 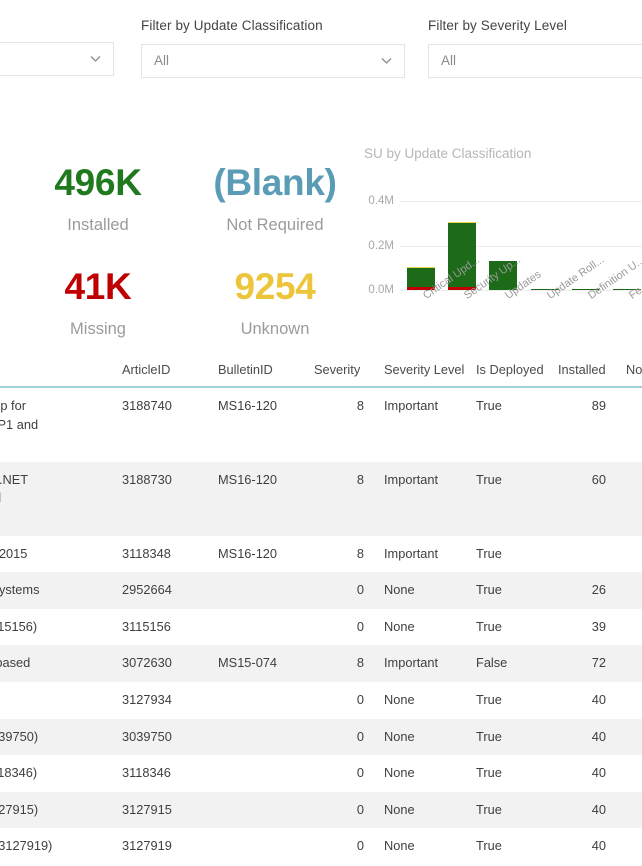 I want to click on table-cell-article: 3072630, so click(x=160, y=663).